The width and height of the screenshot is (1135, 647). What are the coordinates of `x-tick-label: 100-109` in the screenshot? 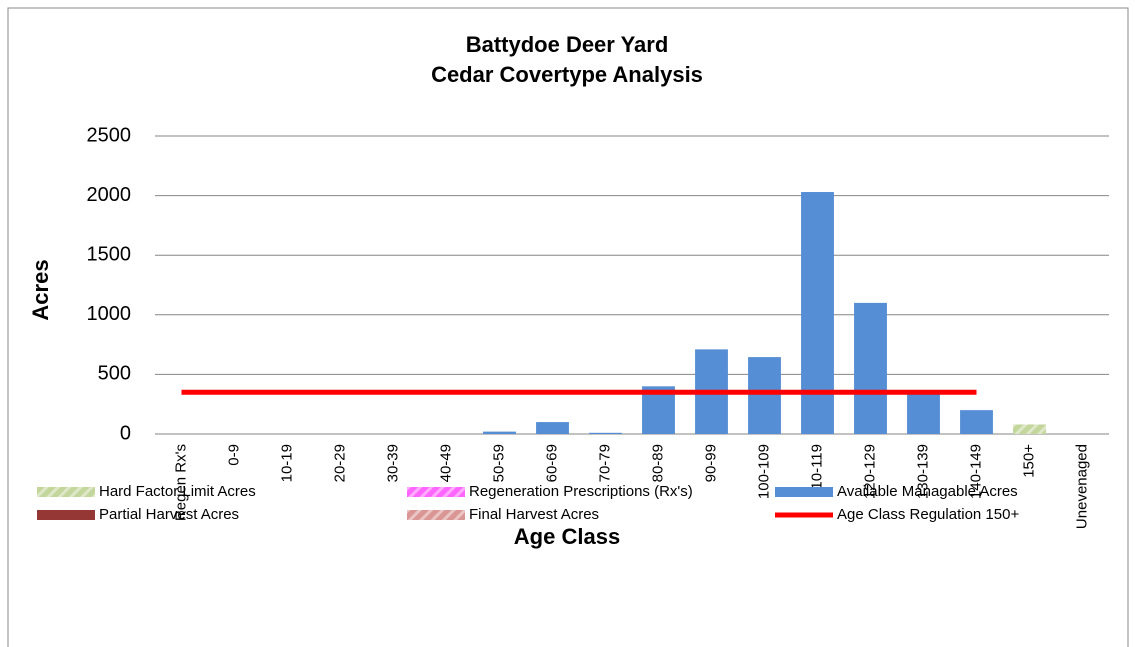 It's located at (763, 471).